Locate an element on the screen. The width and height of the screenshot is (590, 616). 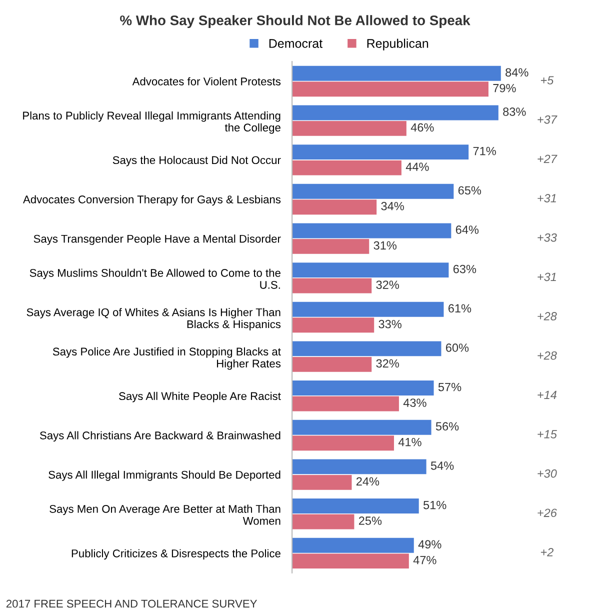
y-tick-label: Says Men On Average Are Better at Math Than Women is located at coordinates (165, 514).